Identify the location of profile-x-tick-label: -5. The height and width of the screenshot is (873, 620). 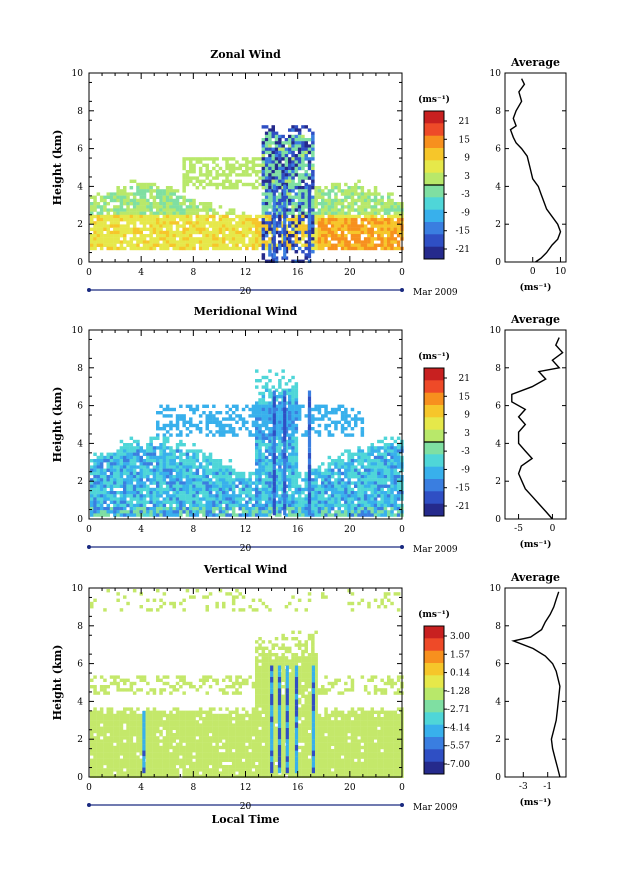
(518, 529).